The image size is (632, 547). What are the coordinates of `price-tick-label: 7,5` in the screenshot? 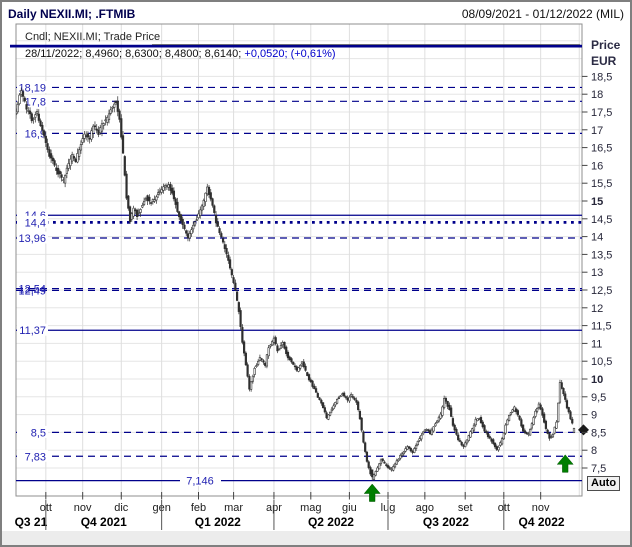 It's located at (598, 469).